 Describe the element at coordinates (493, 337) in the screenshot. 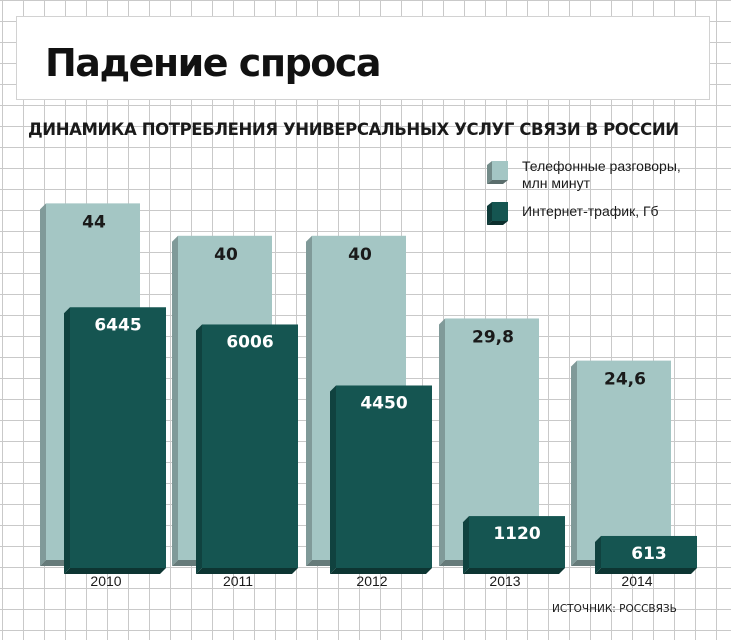

I see `label-phone-2013: 29,8` at that location.